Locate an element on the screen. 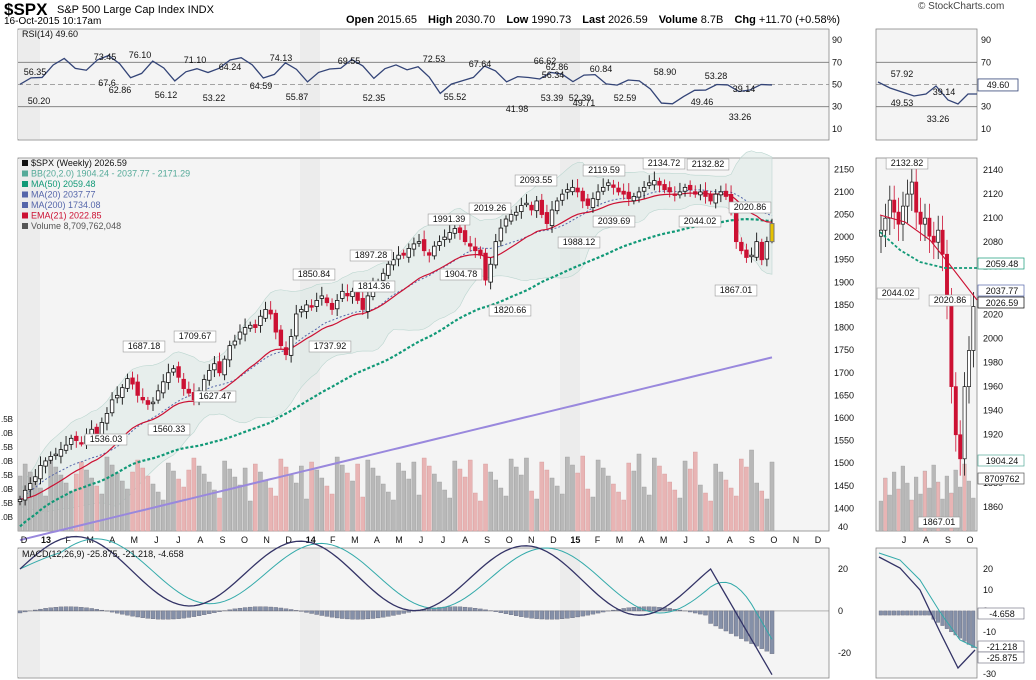 The width and height of the screenshot is (1036, 680). price-tick-label: 2000 is located at coordinates (844, 237).